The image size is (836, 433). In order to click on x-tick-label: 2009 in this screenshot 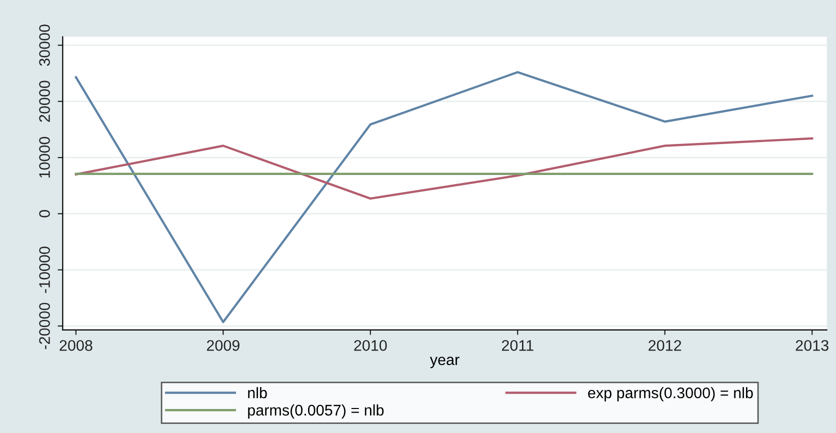, I will do `click(223, 345)`.